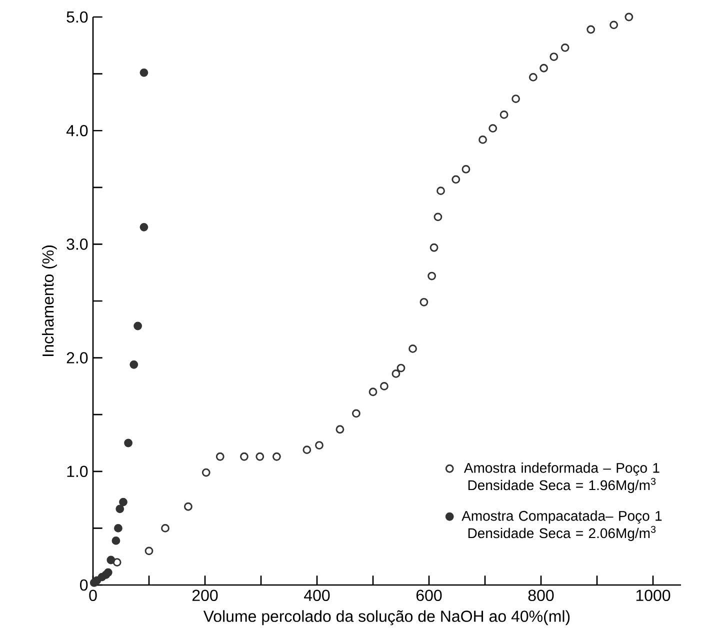 The width and height of the screenshot is (703, 637). What do you see at coordinates (317, 596) in the screenshot?
I see `x-tick-label: 400` at bounding box center [317, 596].